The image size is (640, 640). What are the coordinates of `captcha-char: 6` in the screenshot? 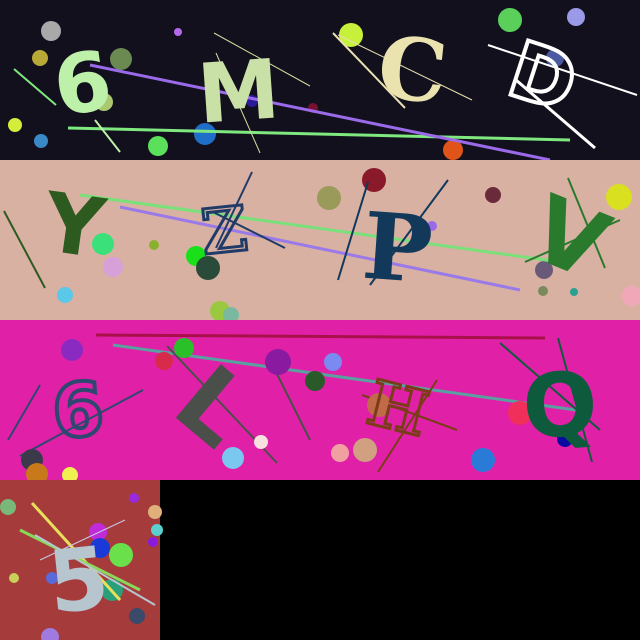 It's located at (77, 410).